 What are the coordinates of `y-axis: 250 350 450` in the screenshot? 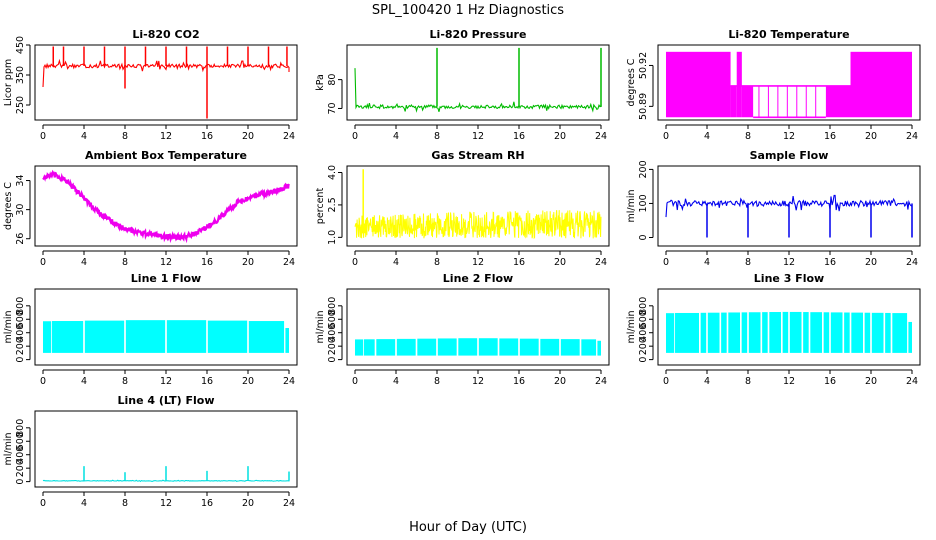 It's located at (23, 75).